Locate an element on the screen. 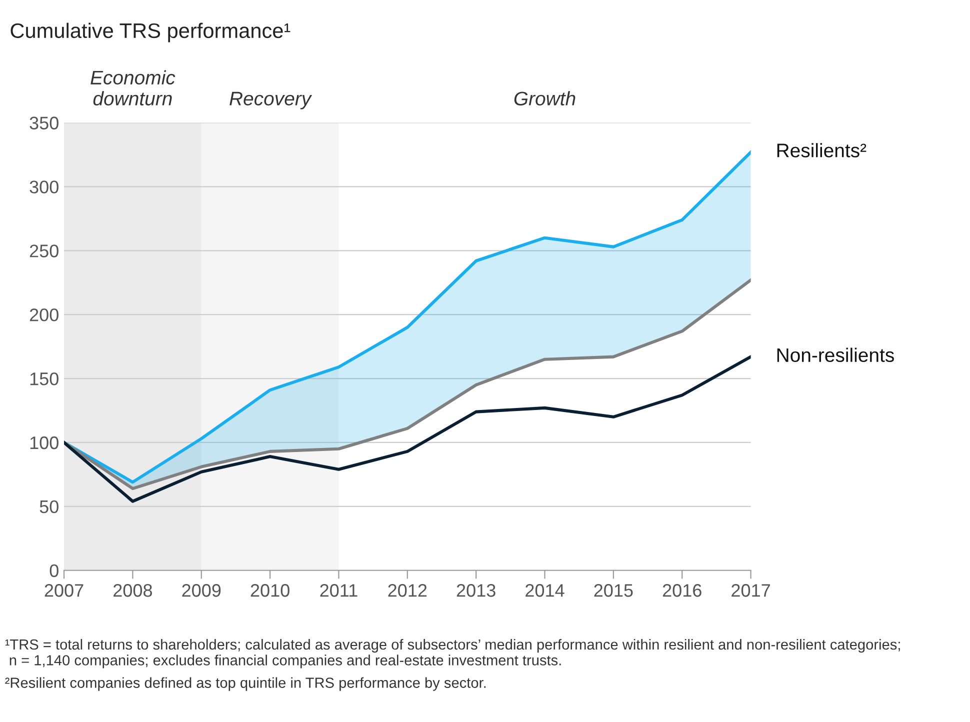  y-tick-label: 300 is located at coordinates (44, 187).